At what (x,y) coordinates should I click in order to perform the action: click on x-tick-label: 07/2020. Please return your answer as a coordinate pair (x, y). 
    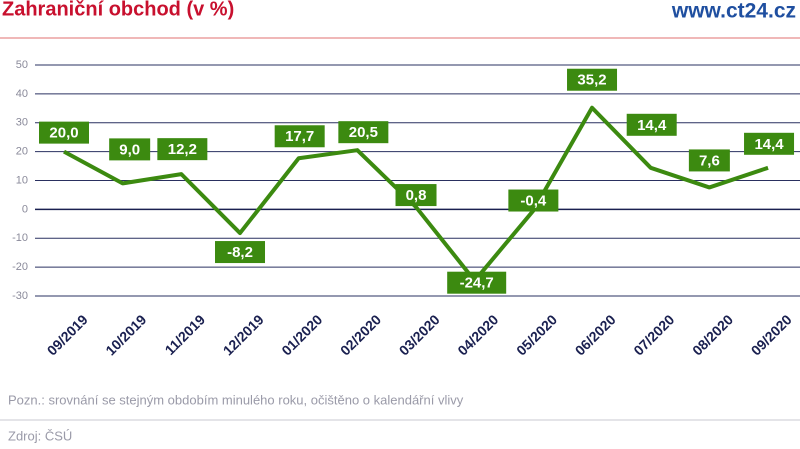
    Looking at the image, I should click on (653, 334).